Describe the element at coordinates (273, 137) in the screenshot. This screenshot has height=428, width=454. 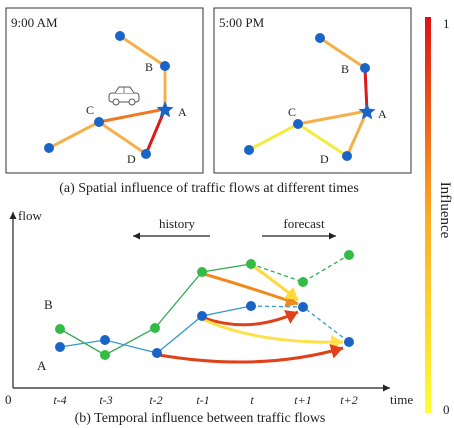
I see `edge-left-C-pm` at that location.